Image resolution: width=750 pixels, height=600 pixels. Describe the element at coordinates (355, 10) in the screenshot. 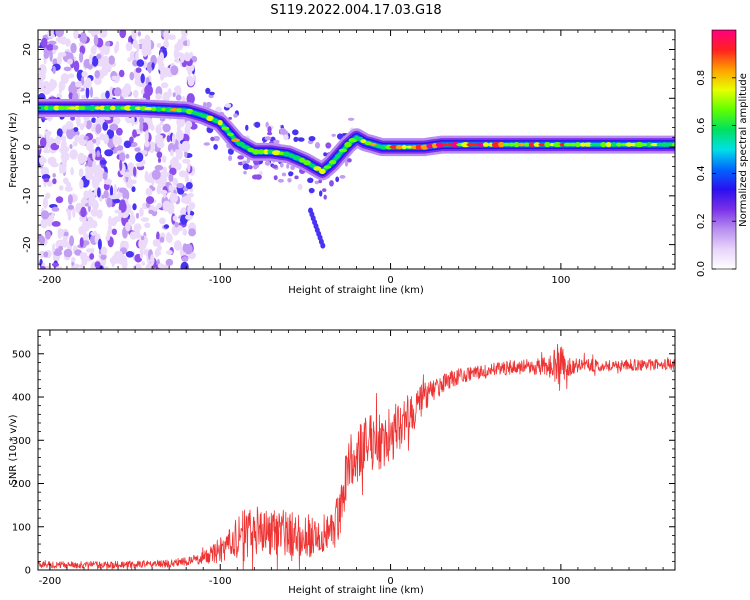

I see `figure-title: S119.2022.004.17.03.G18` at that location.